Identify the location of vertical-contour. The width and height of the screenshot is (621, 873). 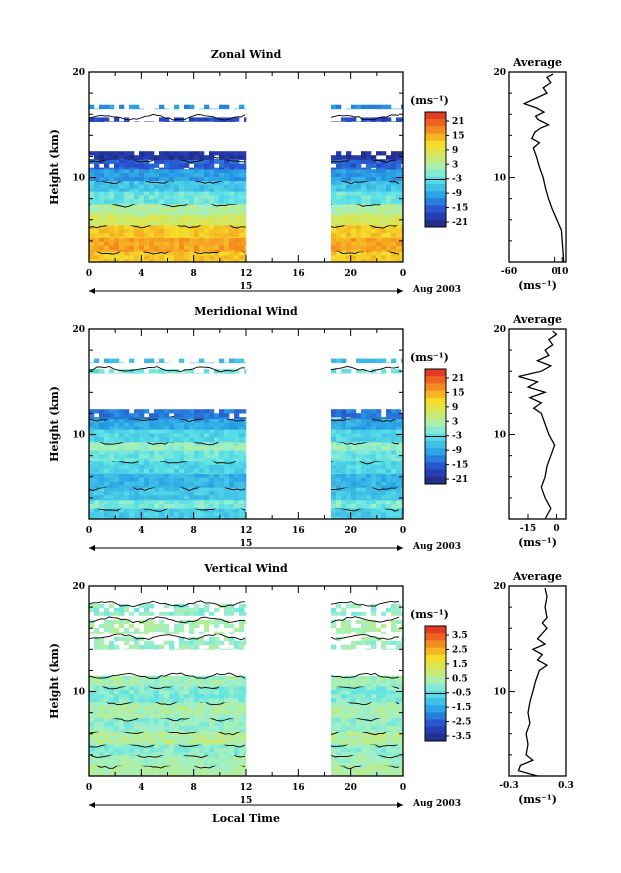
(167, 675).